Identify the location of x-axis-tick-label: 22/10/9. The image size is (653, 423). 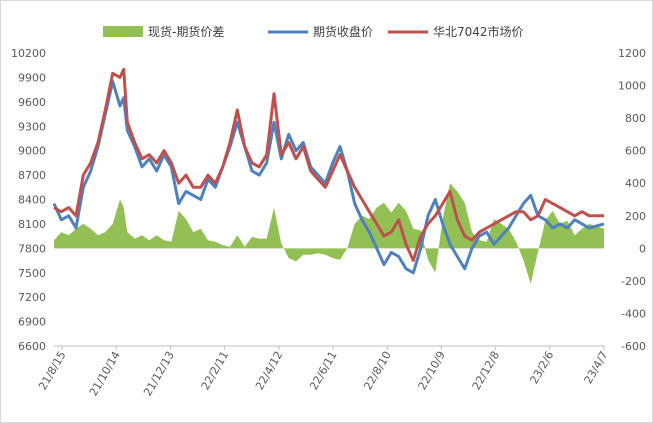
(432, 370).